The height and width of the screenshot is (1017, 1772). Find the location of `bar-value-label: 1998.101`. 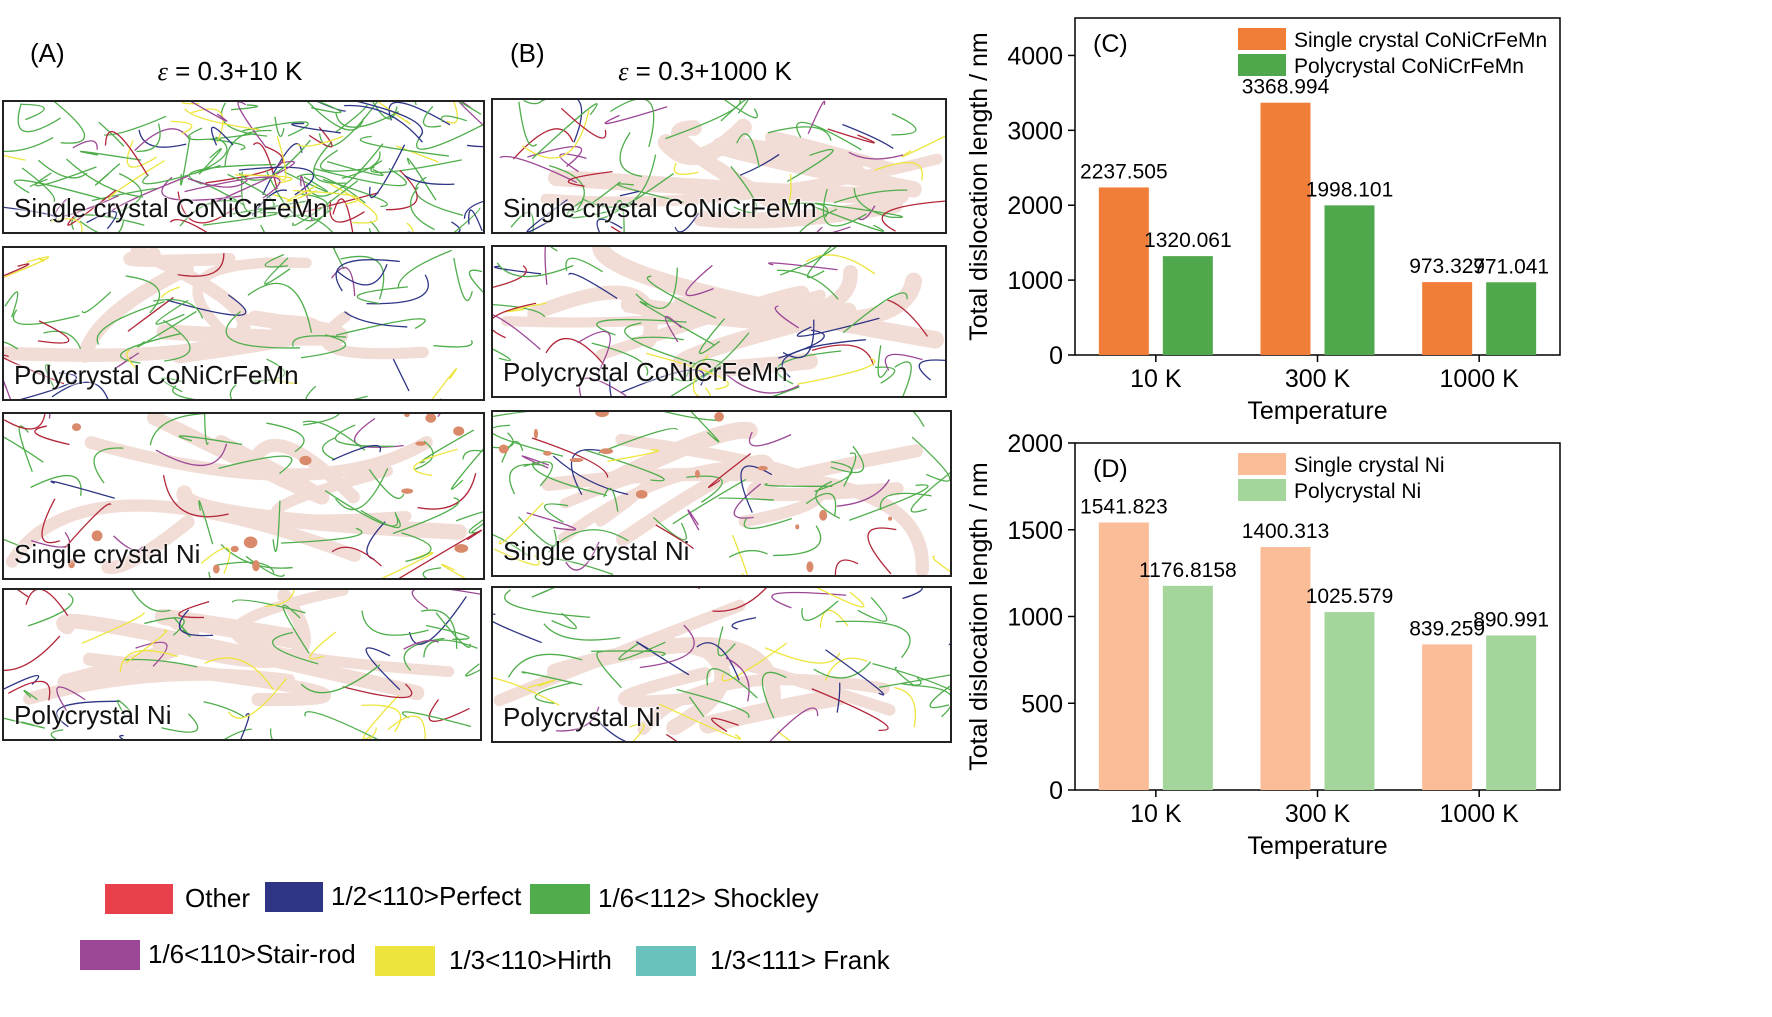

bar-value-label: 1998.101 is located at coordinates (1350, 189).